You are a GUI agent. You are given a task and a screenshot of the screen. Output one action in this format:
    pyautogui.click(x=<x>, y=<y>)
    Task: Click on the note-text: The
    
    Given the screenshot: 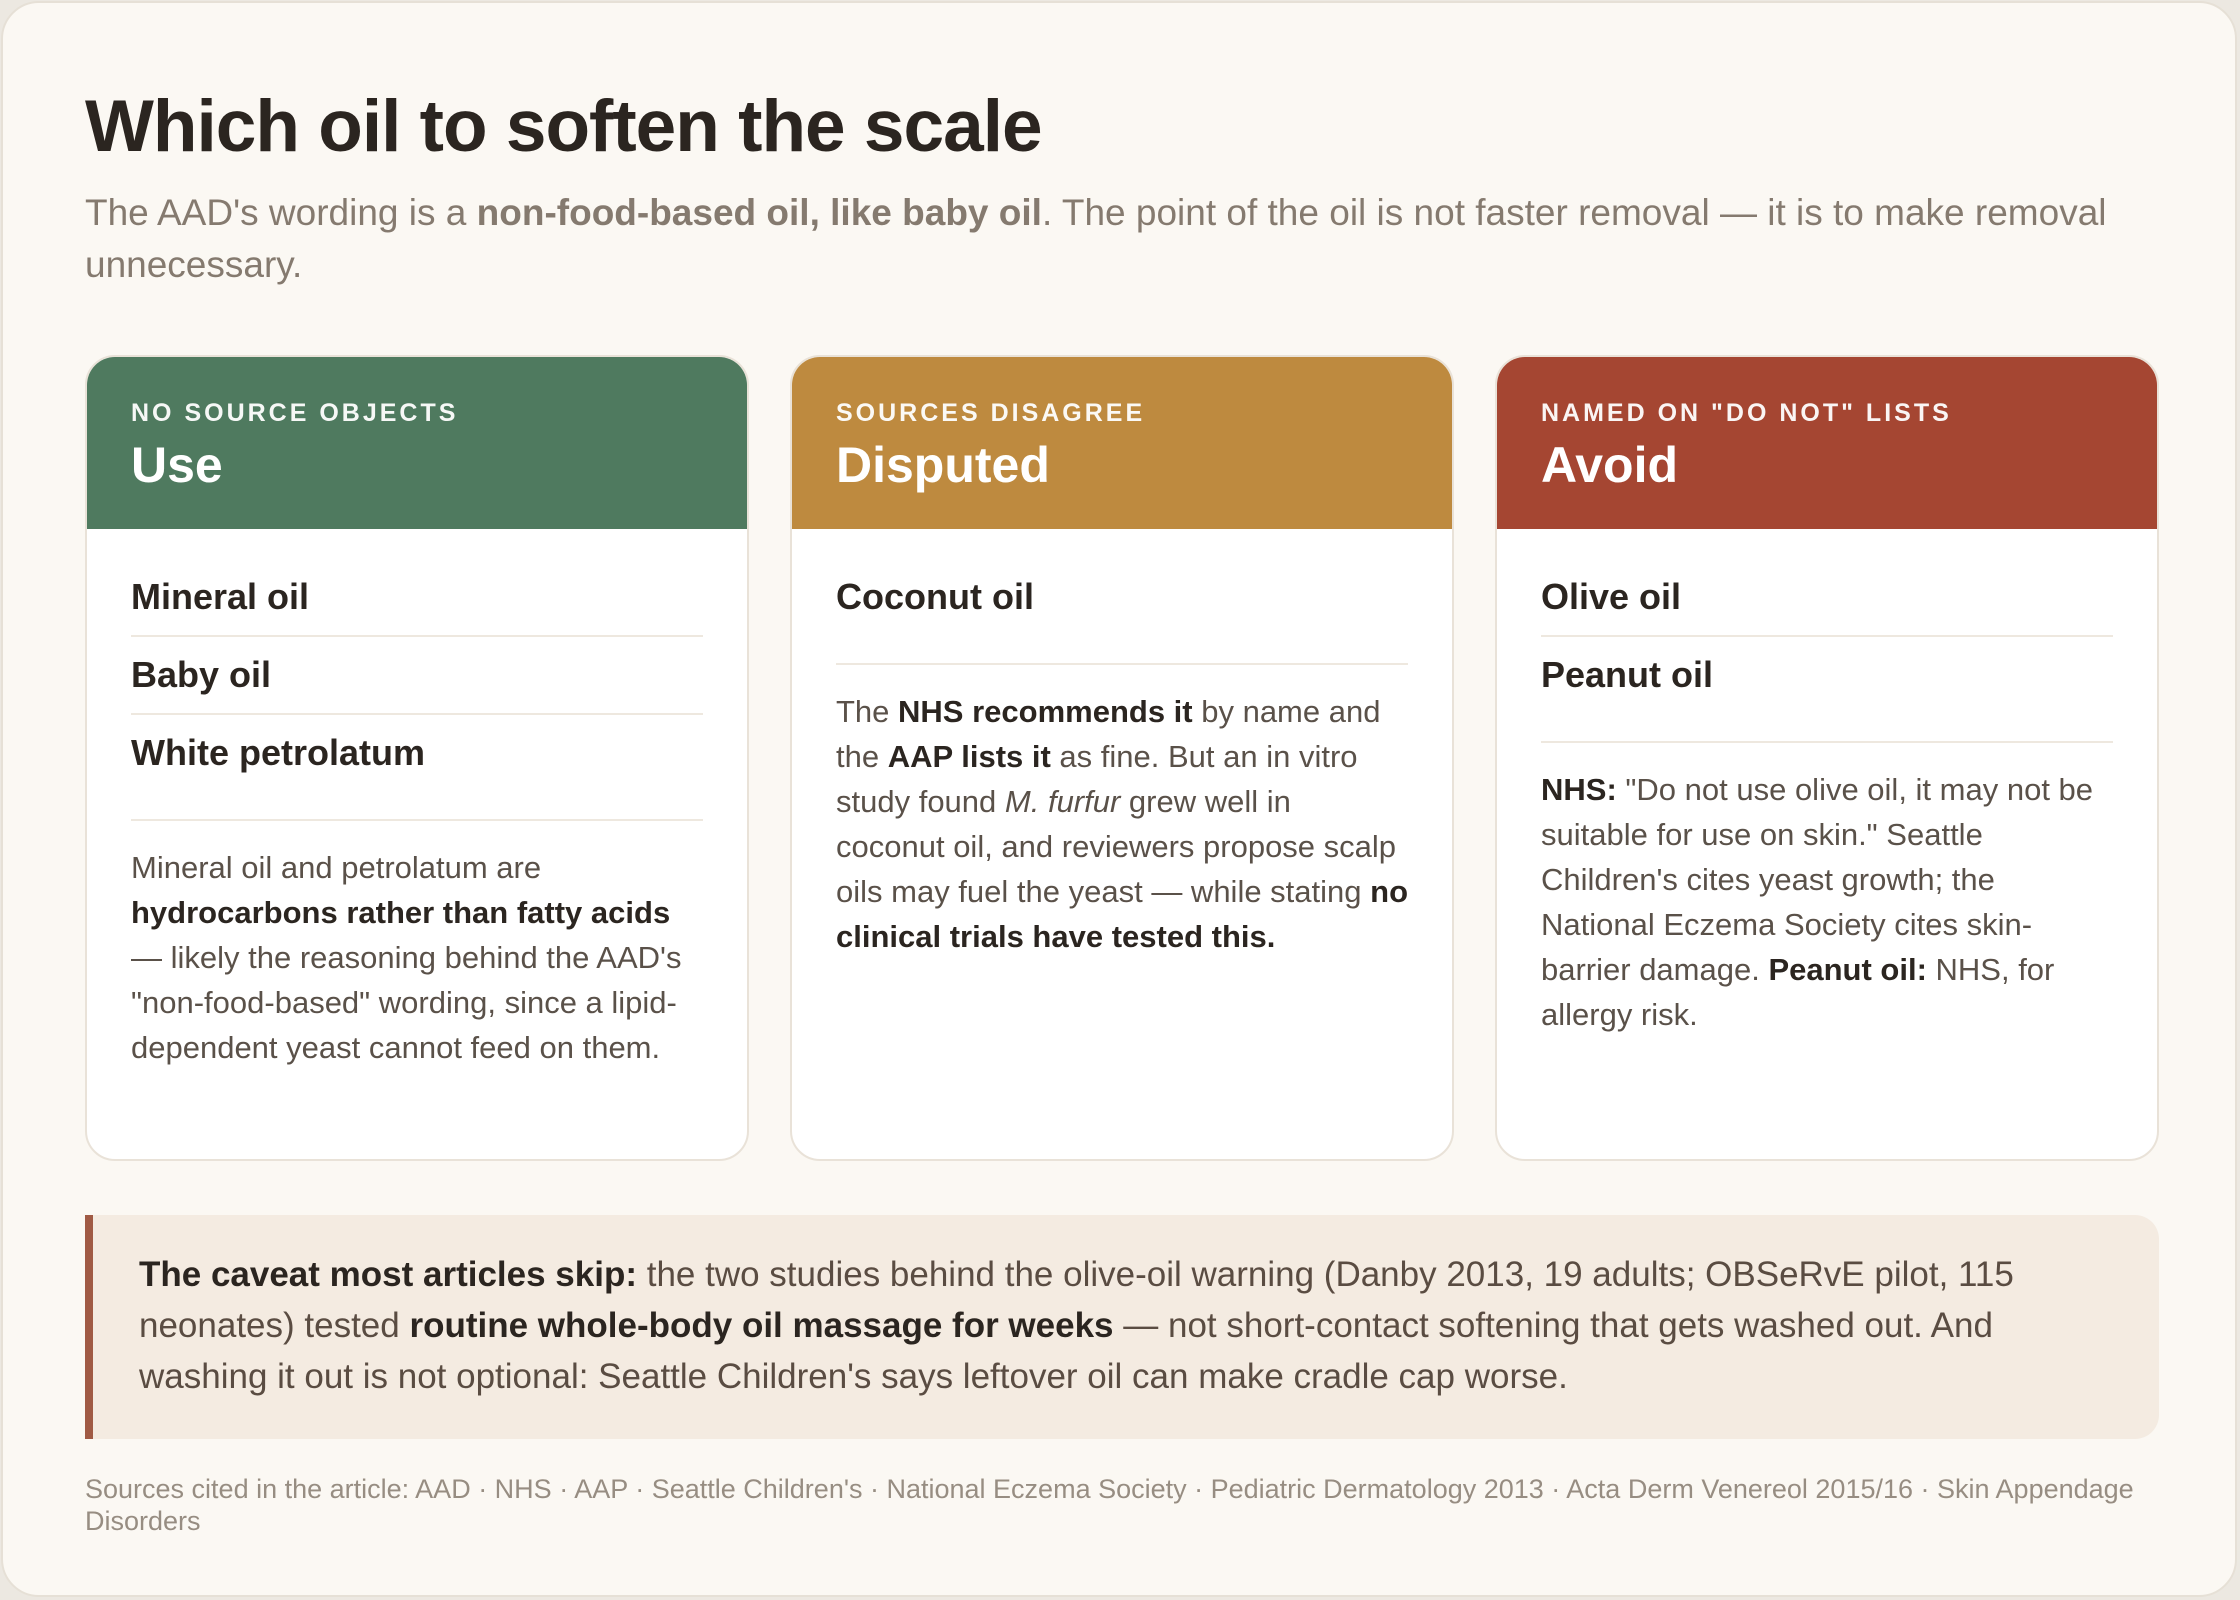 What is the action you would take?
    pyautogui.click(x=867, y=711)
    